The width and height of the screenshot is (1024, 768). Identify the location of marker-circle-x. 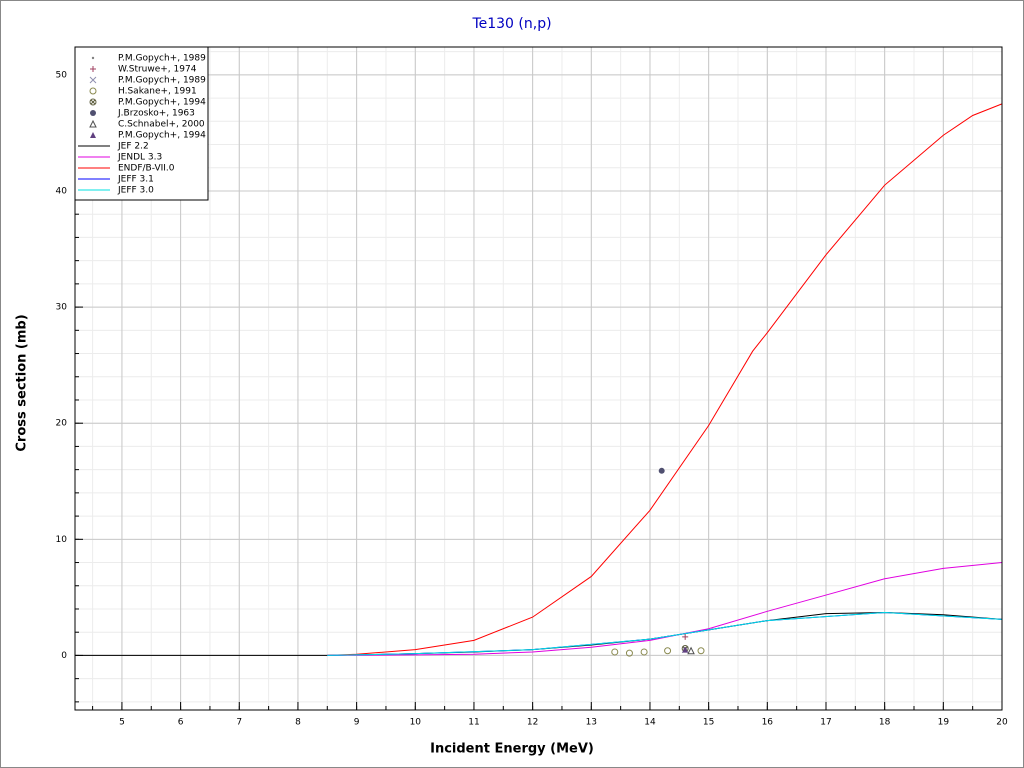
(93, 102).